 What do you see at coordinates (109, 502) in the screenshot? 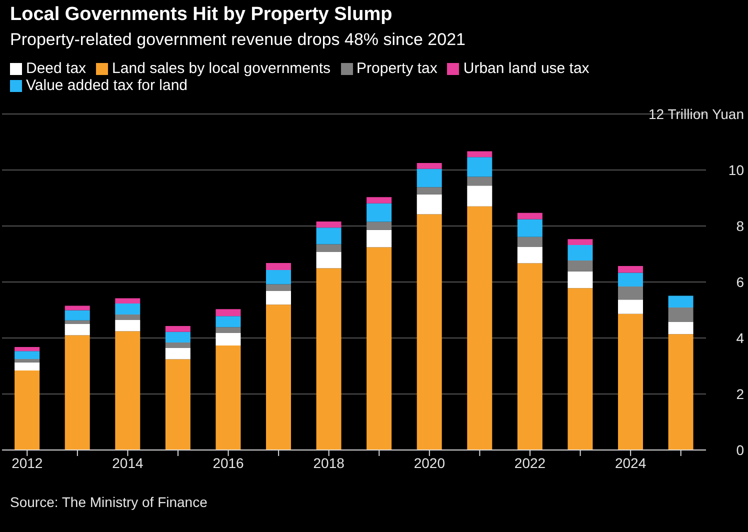
I see `source-note: Source: The Ministry of Finance` at bounding box center [109, 502].